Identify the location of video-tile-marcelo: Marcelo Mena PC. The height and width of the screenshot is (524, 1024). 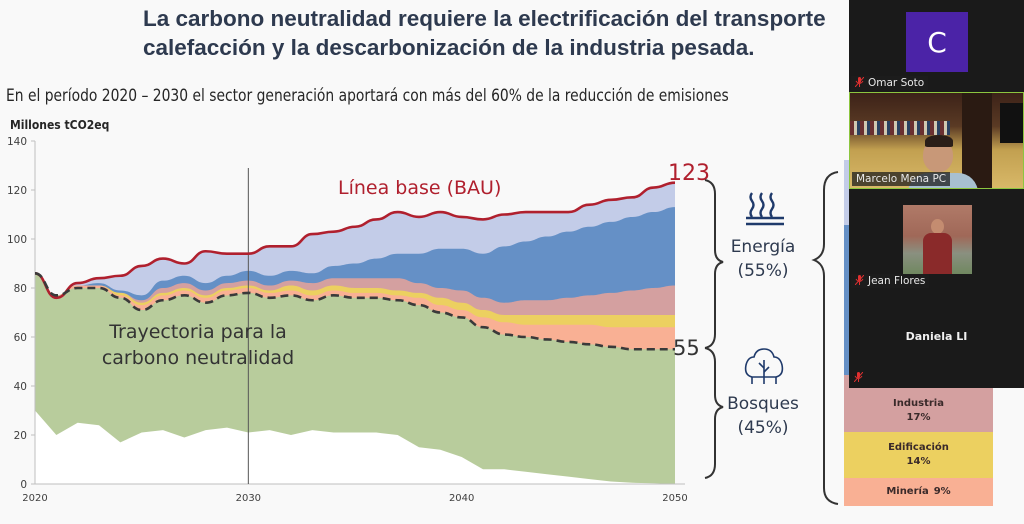
(936, 140).